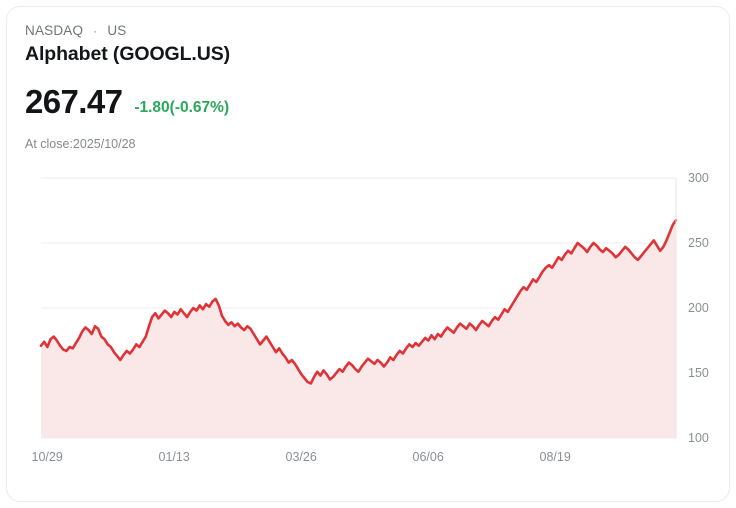  I want to click on y-axis-tick: 200, so click(698, 308).